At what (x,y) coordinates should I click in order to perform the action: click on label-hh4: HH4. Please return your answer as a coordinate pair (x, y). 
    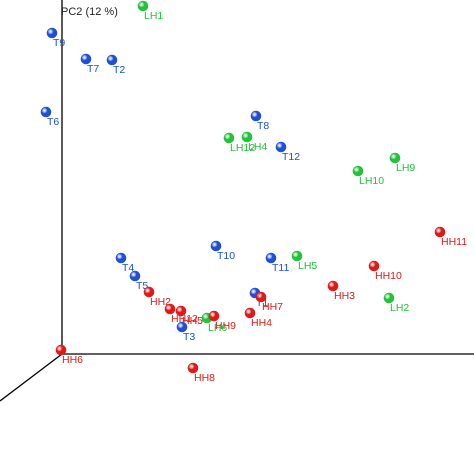
    Looking at the image, I should click on (261, 323).